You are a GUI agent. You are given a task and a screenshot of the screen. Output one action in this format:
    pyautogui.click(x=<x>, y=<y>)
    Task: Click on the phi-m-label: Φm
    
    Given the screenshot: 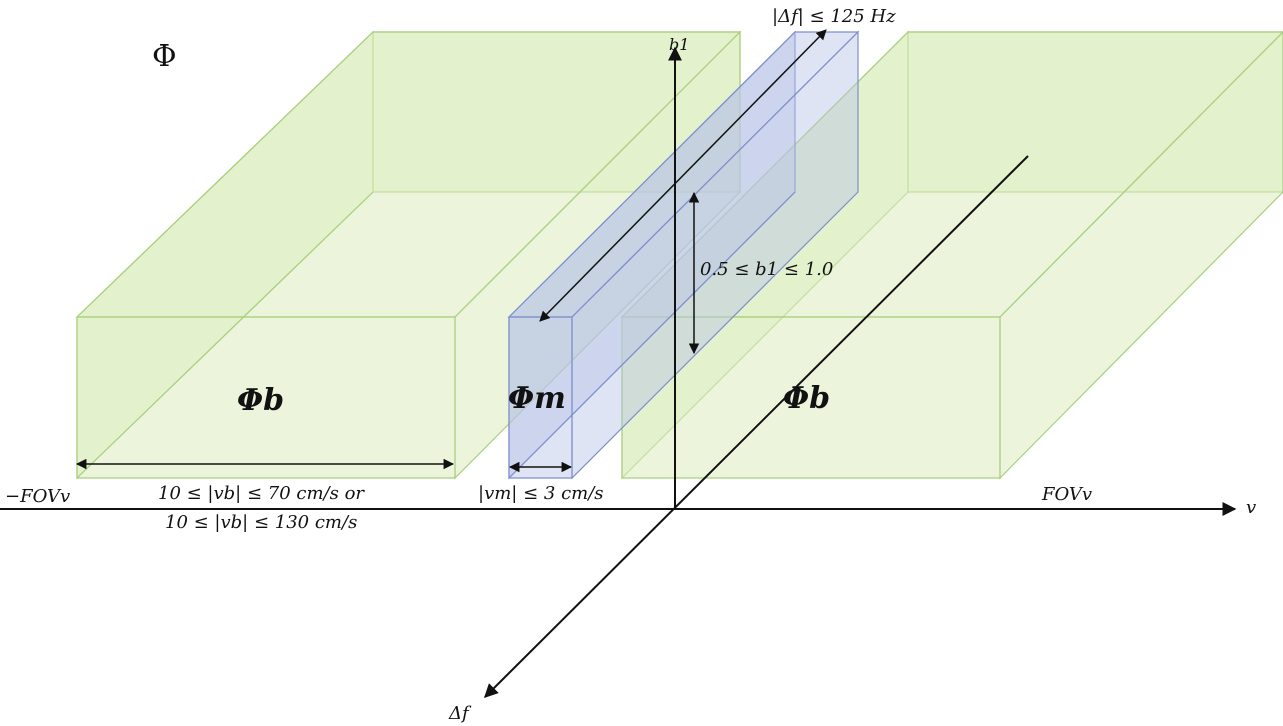 What is the action you would take?
    pyautogui.click(x=537, y=398)
    